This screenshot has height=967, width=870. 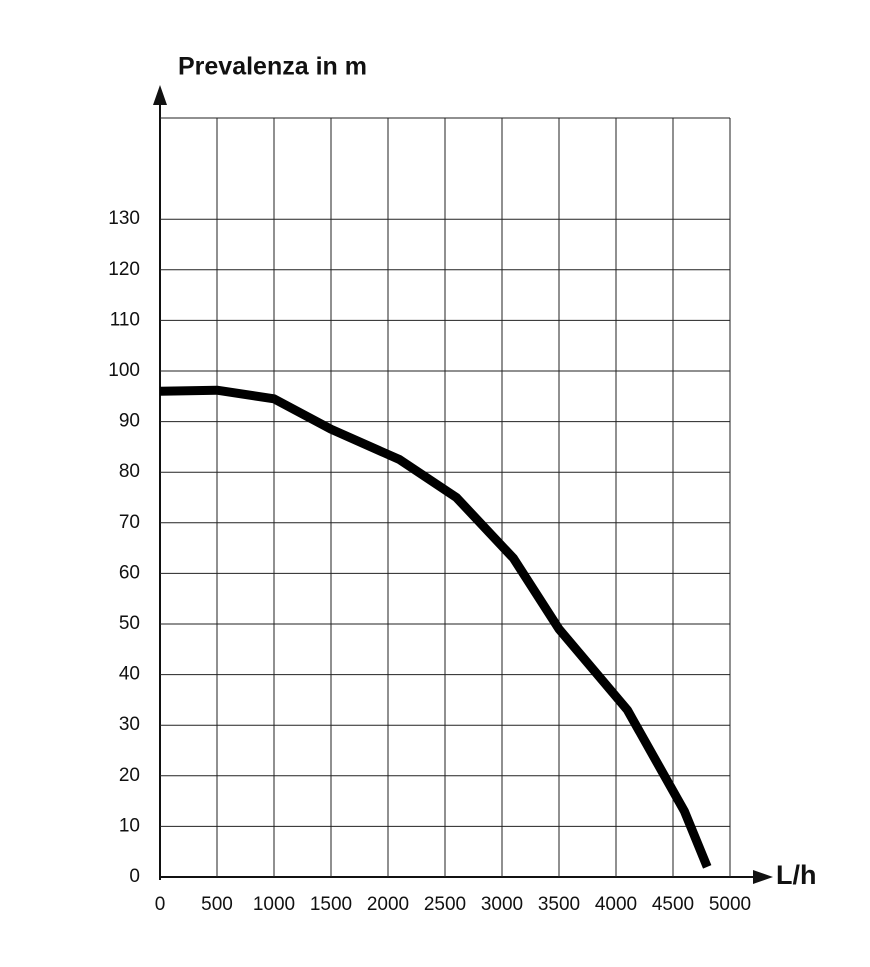 What do you see at coordinates (129, 724) in the screenshot?
I see `y-tick-label: 30` at bounding box center [129, 724].